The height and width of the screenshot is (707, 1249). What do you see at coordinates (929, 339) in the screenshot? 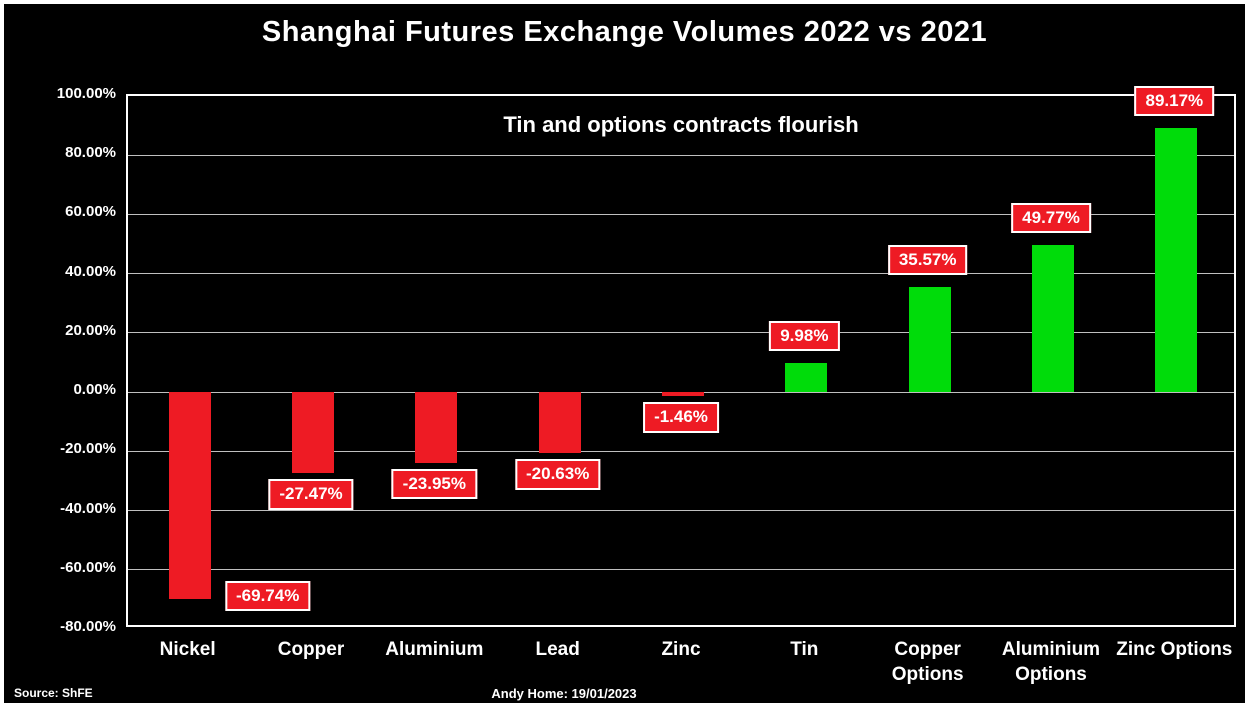
I see `bar-copper-options` at bounding box center [929, 339].